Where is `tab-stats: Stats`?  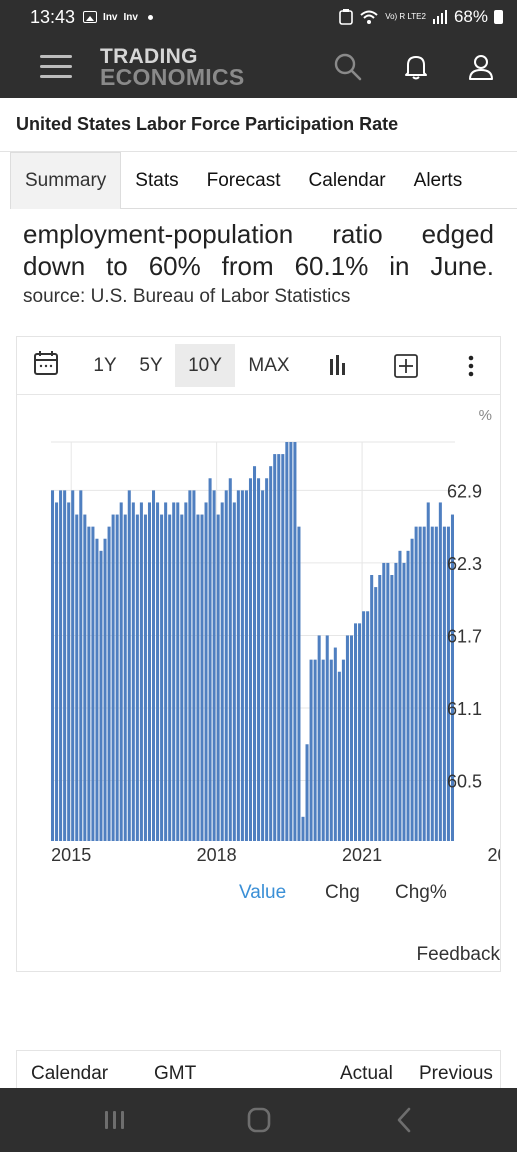 tab-stats: Stats is located at coordinates (157, 180).